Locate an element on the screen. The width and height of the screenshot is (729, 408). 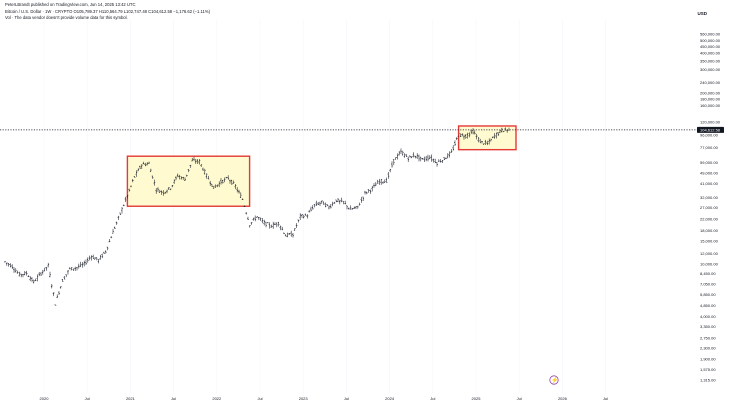
current-price-tag: 104,612.58 is located at coordinates (710, 129).